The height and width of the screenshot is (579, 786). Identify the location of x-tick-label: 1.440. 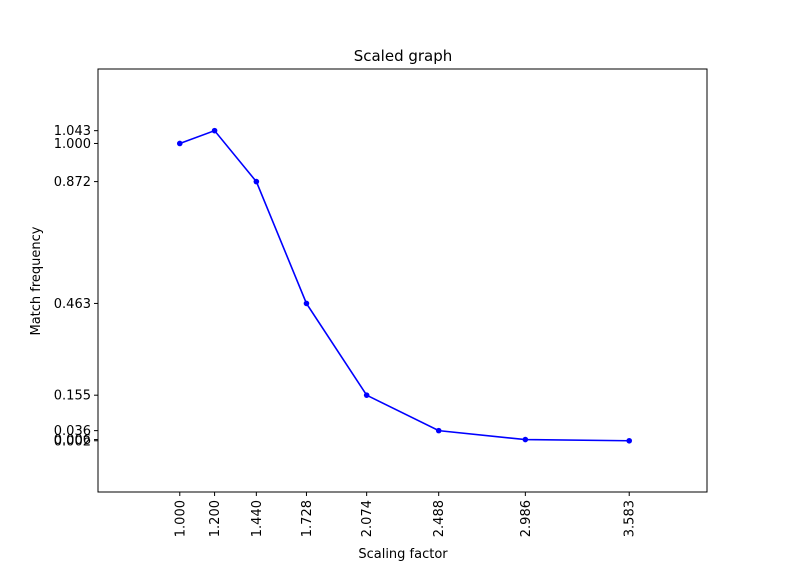
(257, 518).